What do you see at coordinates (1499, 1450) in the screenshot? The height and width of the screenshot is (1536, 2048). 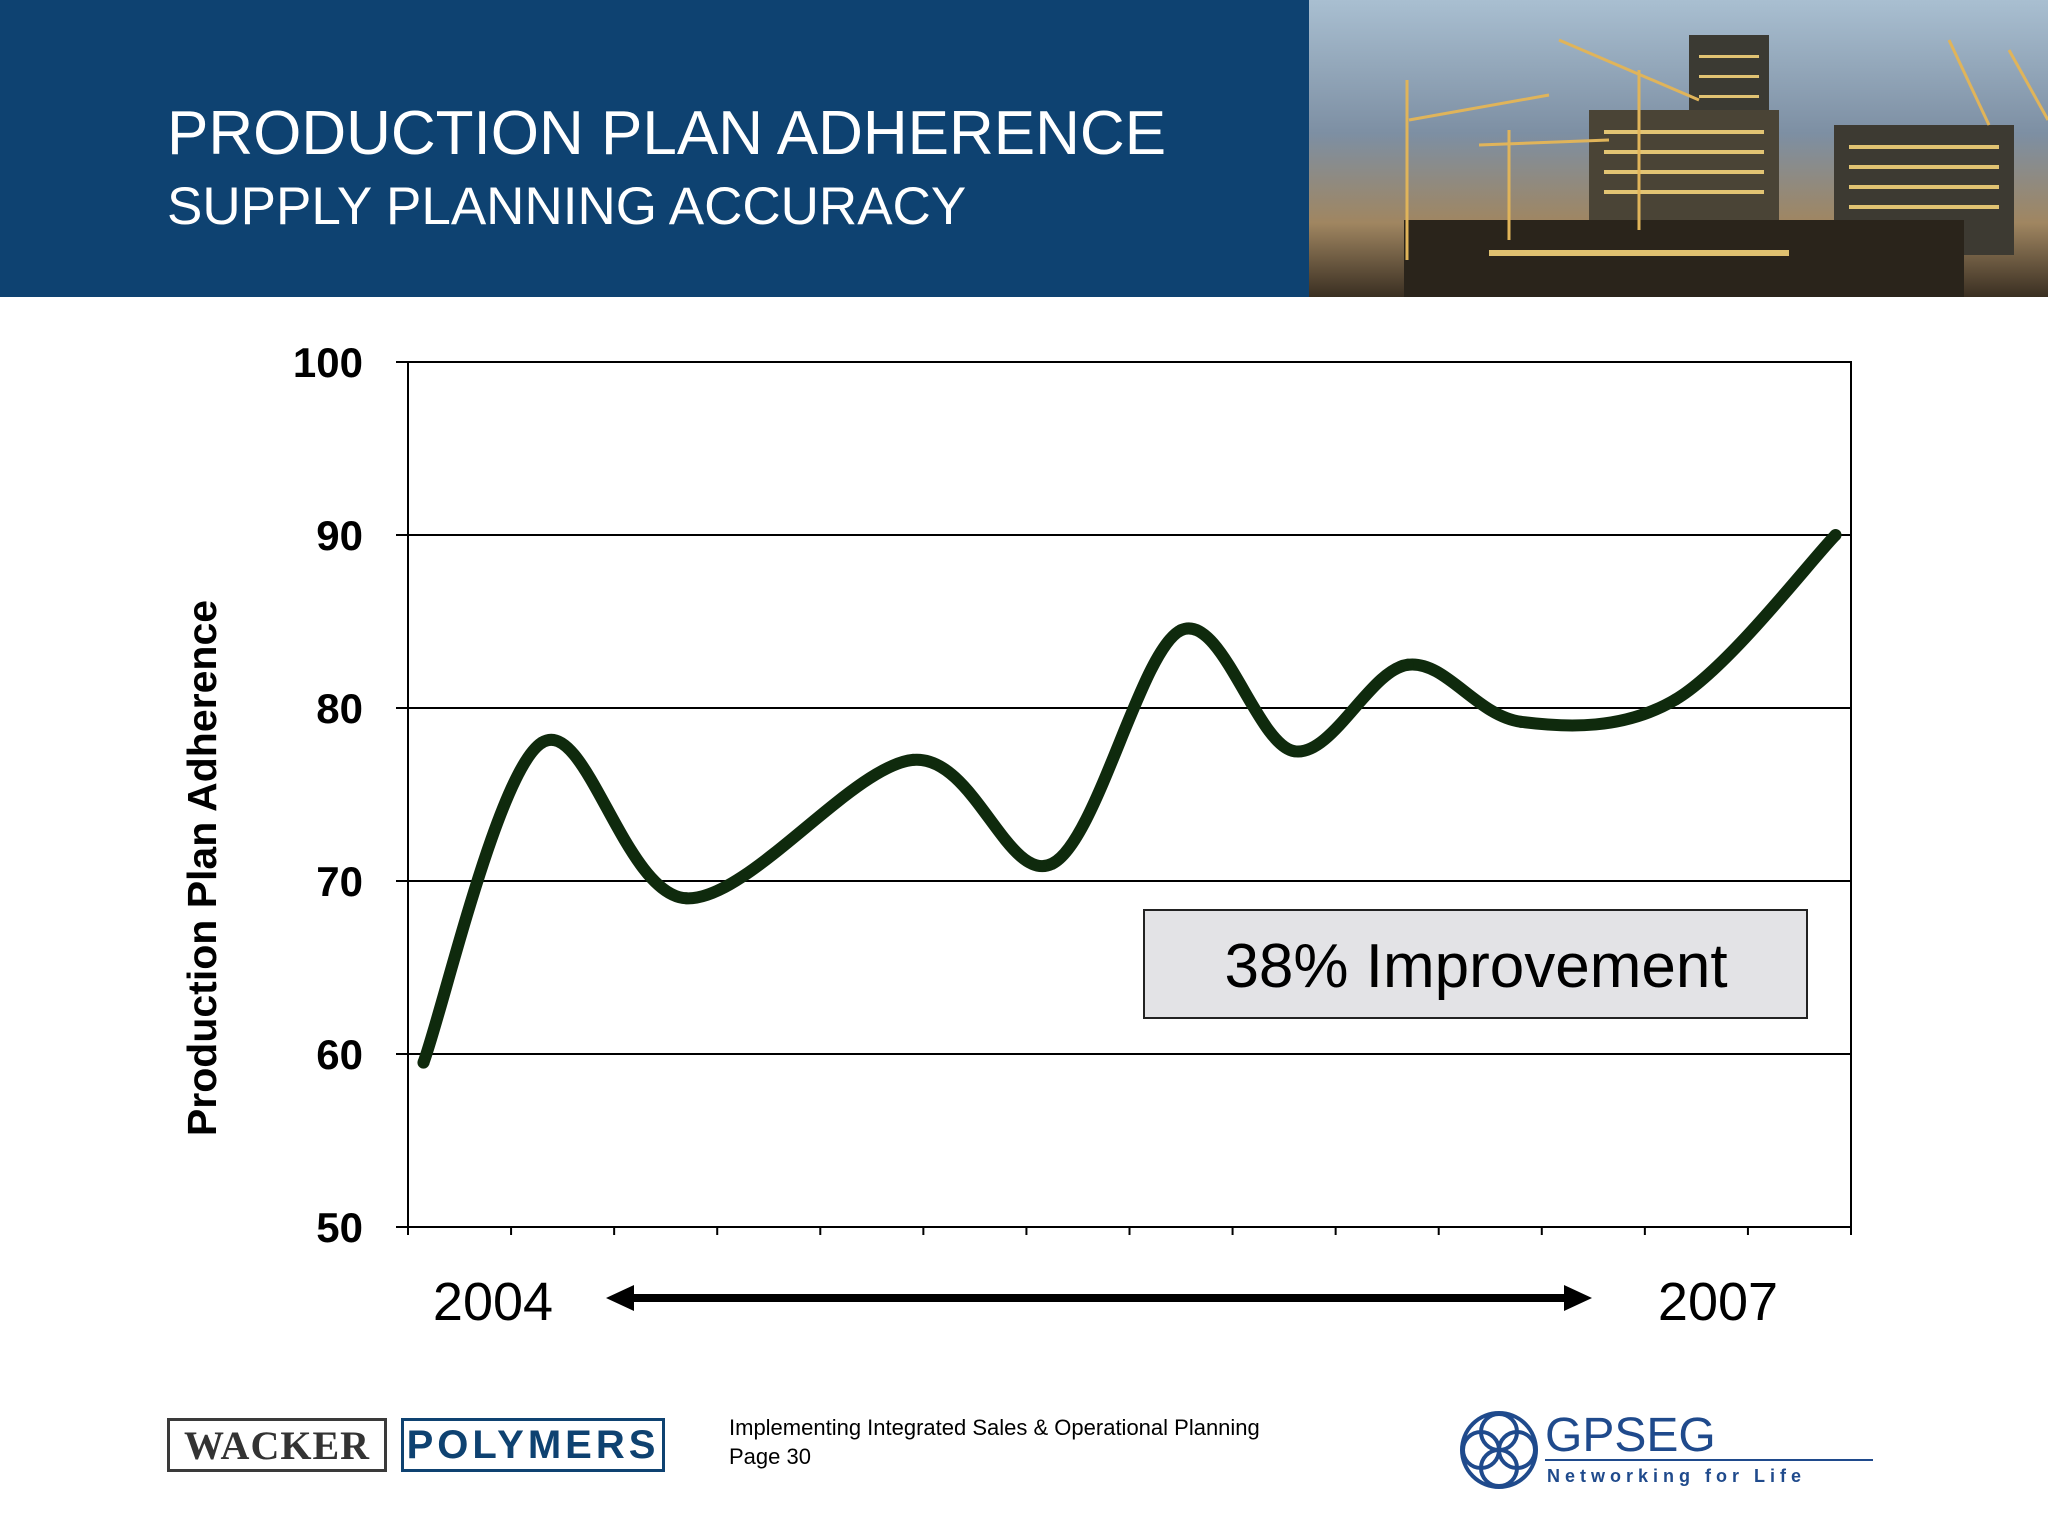 I see `gpseg-globe-icon` at bounding box center [1499, 1450].